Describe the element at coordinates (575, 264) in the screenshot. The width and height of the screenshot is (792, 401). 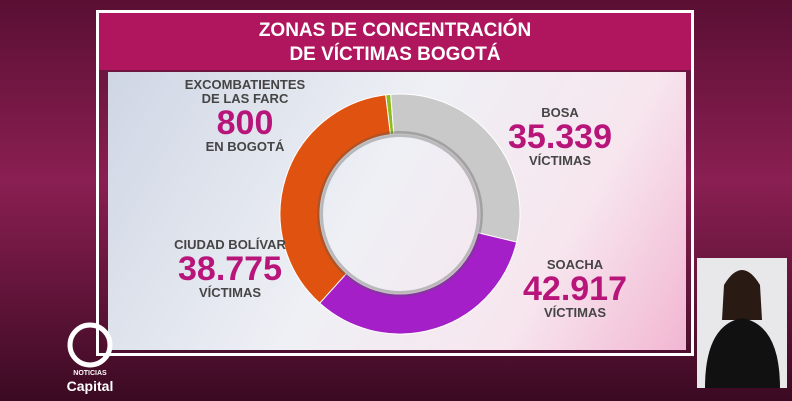
I see `category-label: SOACHA` at that location.